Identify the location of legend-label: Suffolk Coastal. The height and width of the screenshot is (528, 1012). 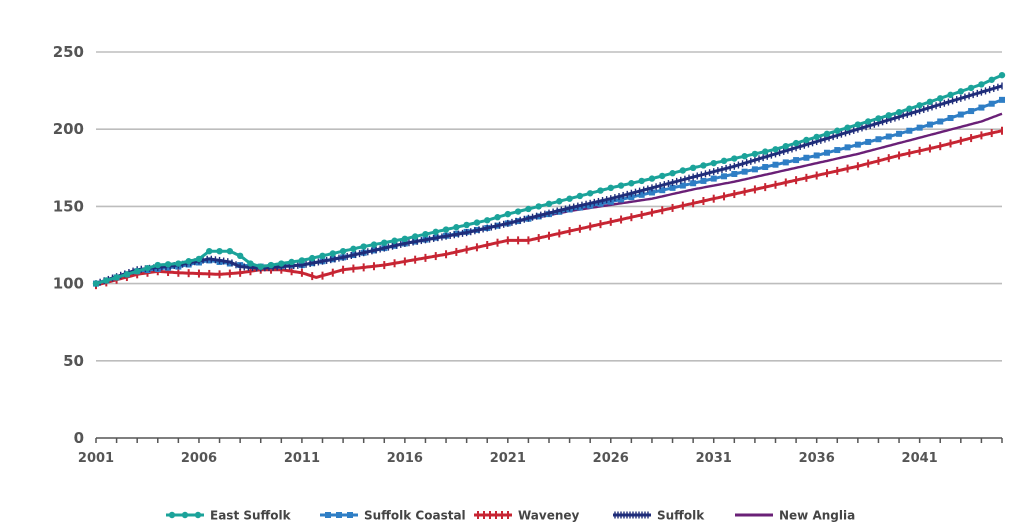
(415, 516).